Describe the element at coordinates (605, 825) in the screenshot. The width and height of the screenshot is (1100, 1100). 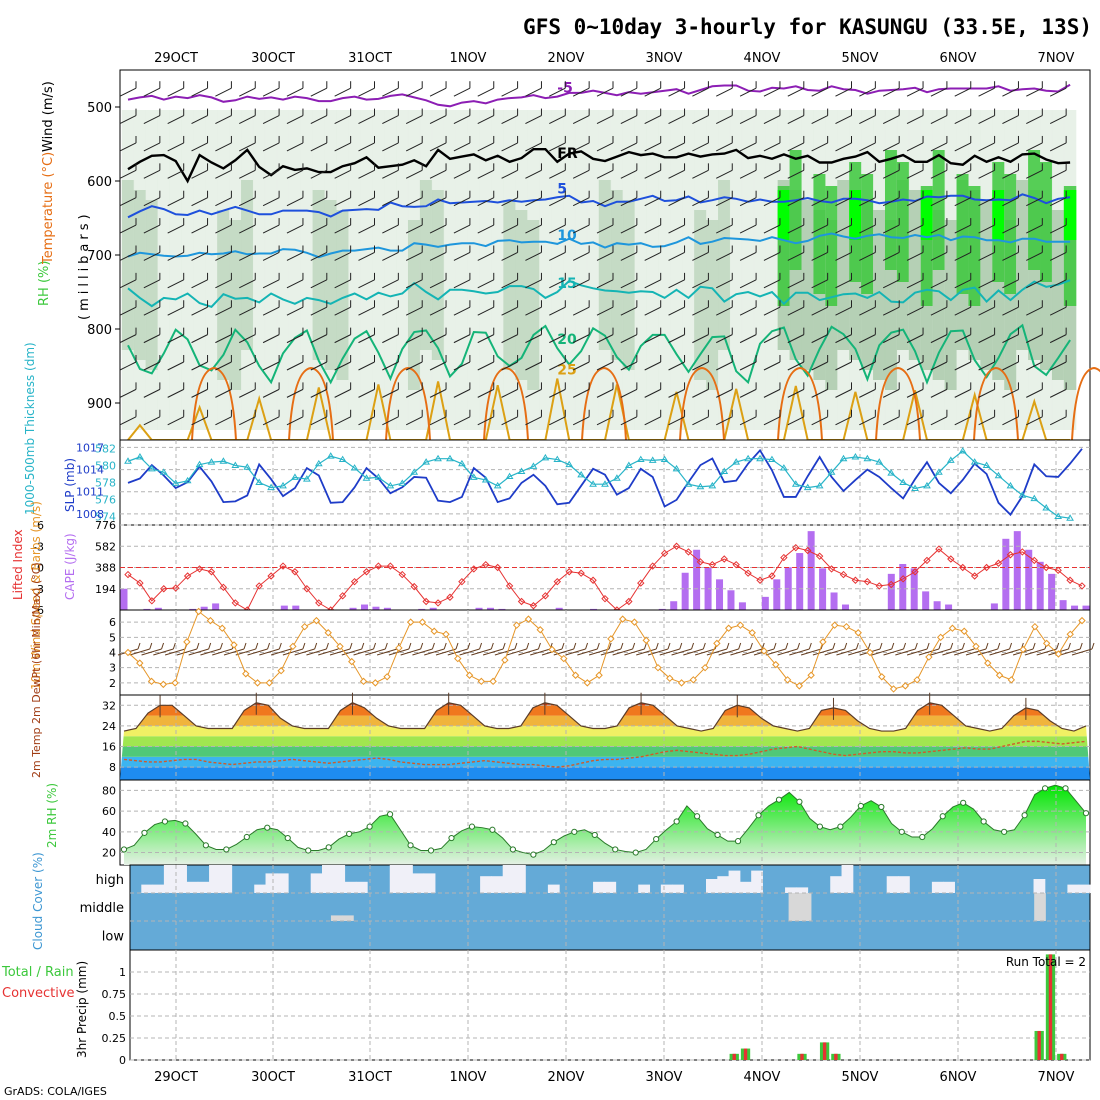
I see `rh-area` at that location.